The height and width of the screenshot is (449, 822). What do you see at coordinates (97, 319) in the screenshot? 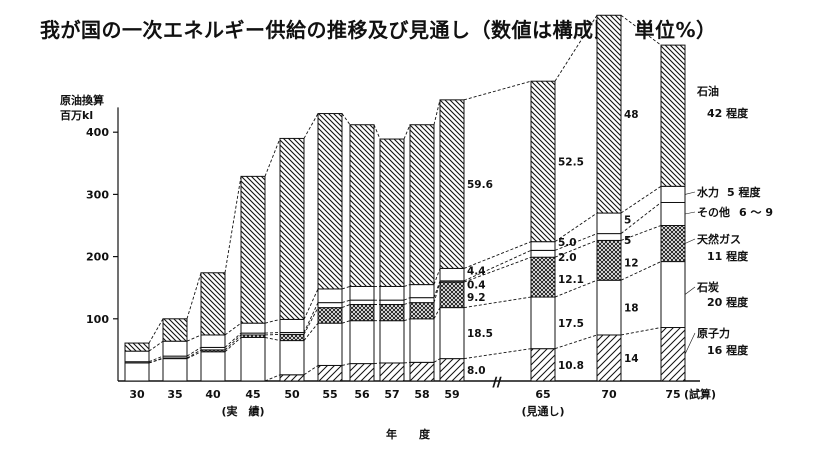
I see `y-tick-label: 100` at bounding box center [97, 319].